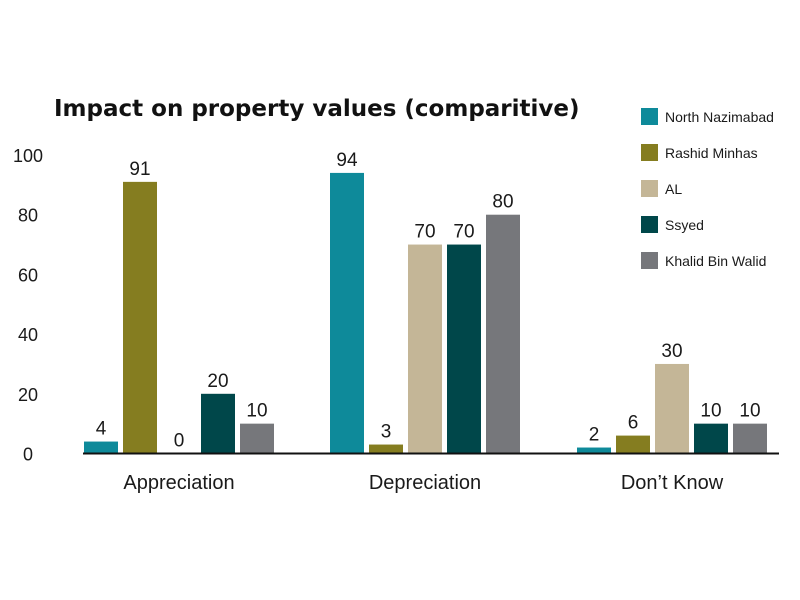 Image resolution: width=800 pixels, height=600 pixels. What do you see at coordinates (673, 189) in the screenshot?
I see `legend-label: AL` at bounding box center [673, 189].